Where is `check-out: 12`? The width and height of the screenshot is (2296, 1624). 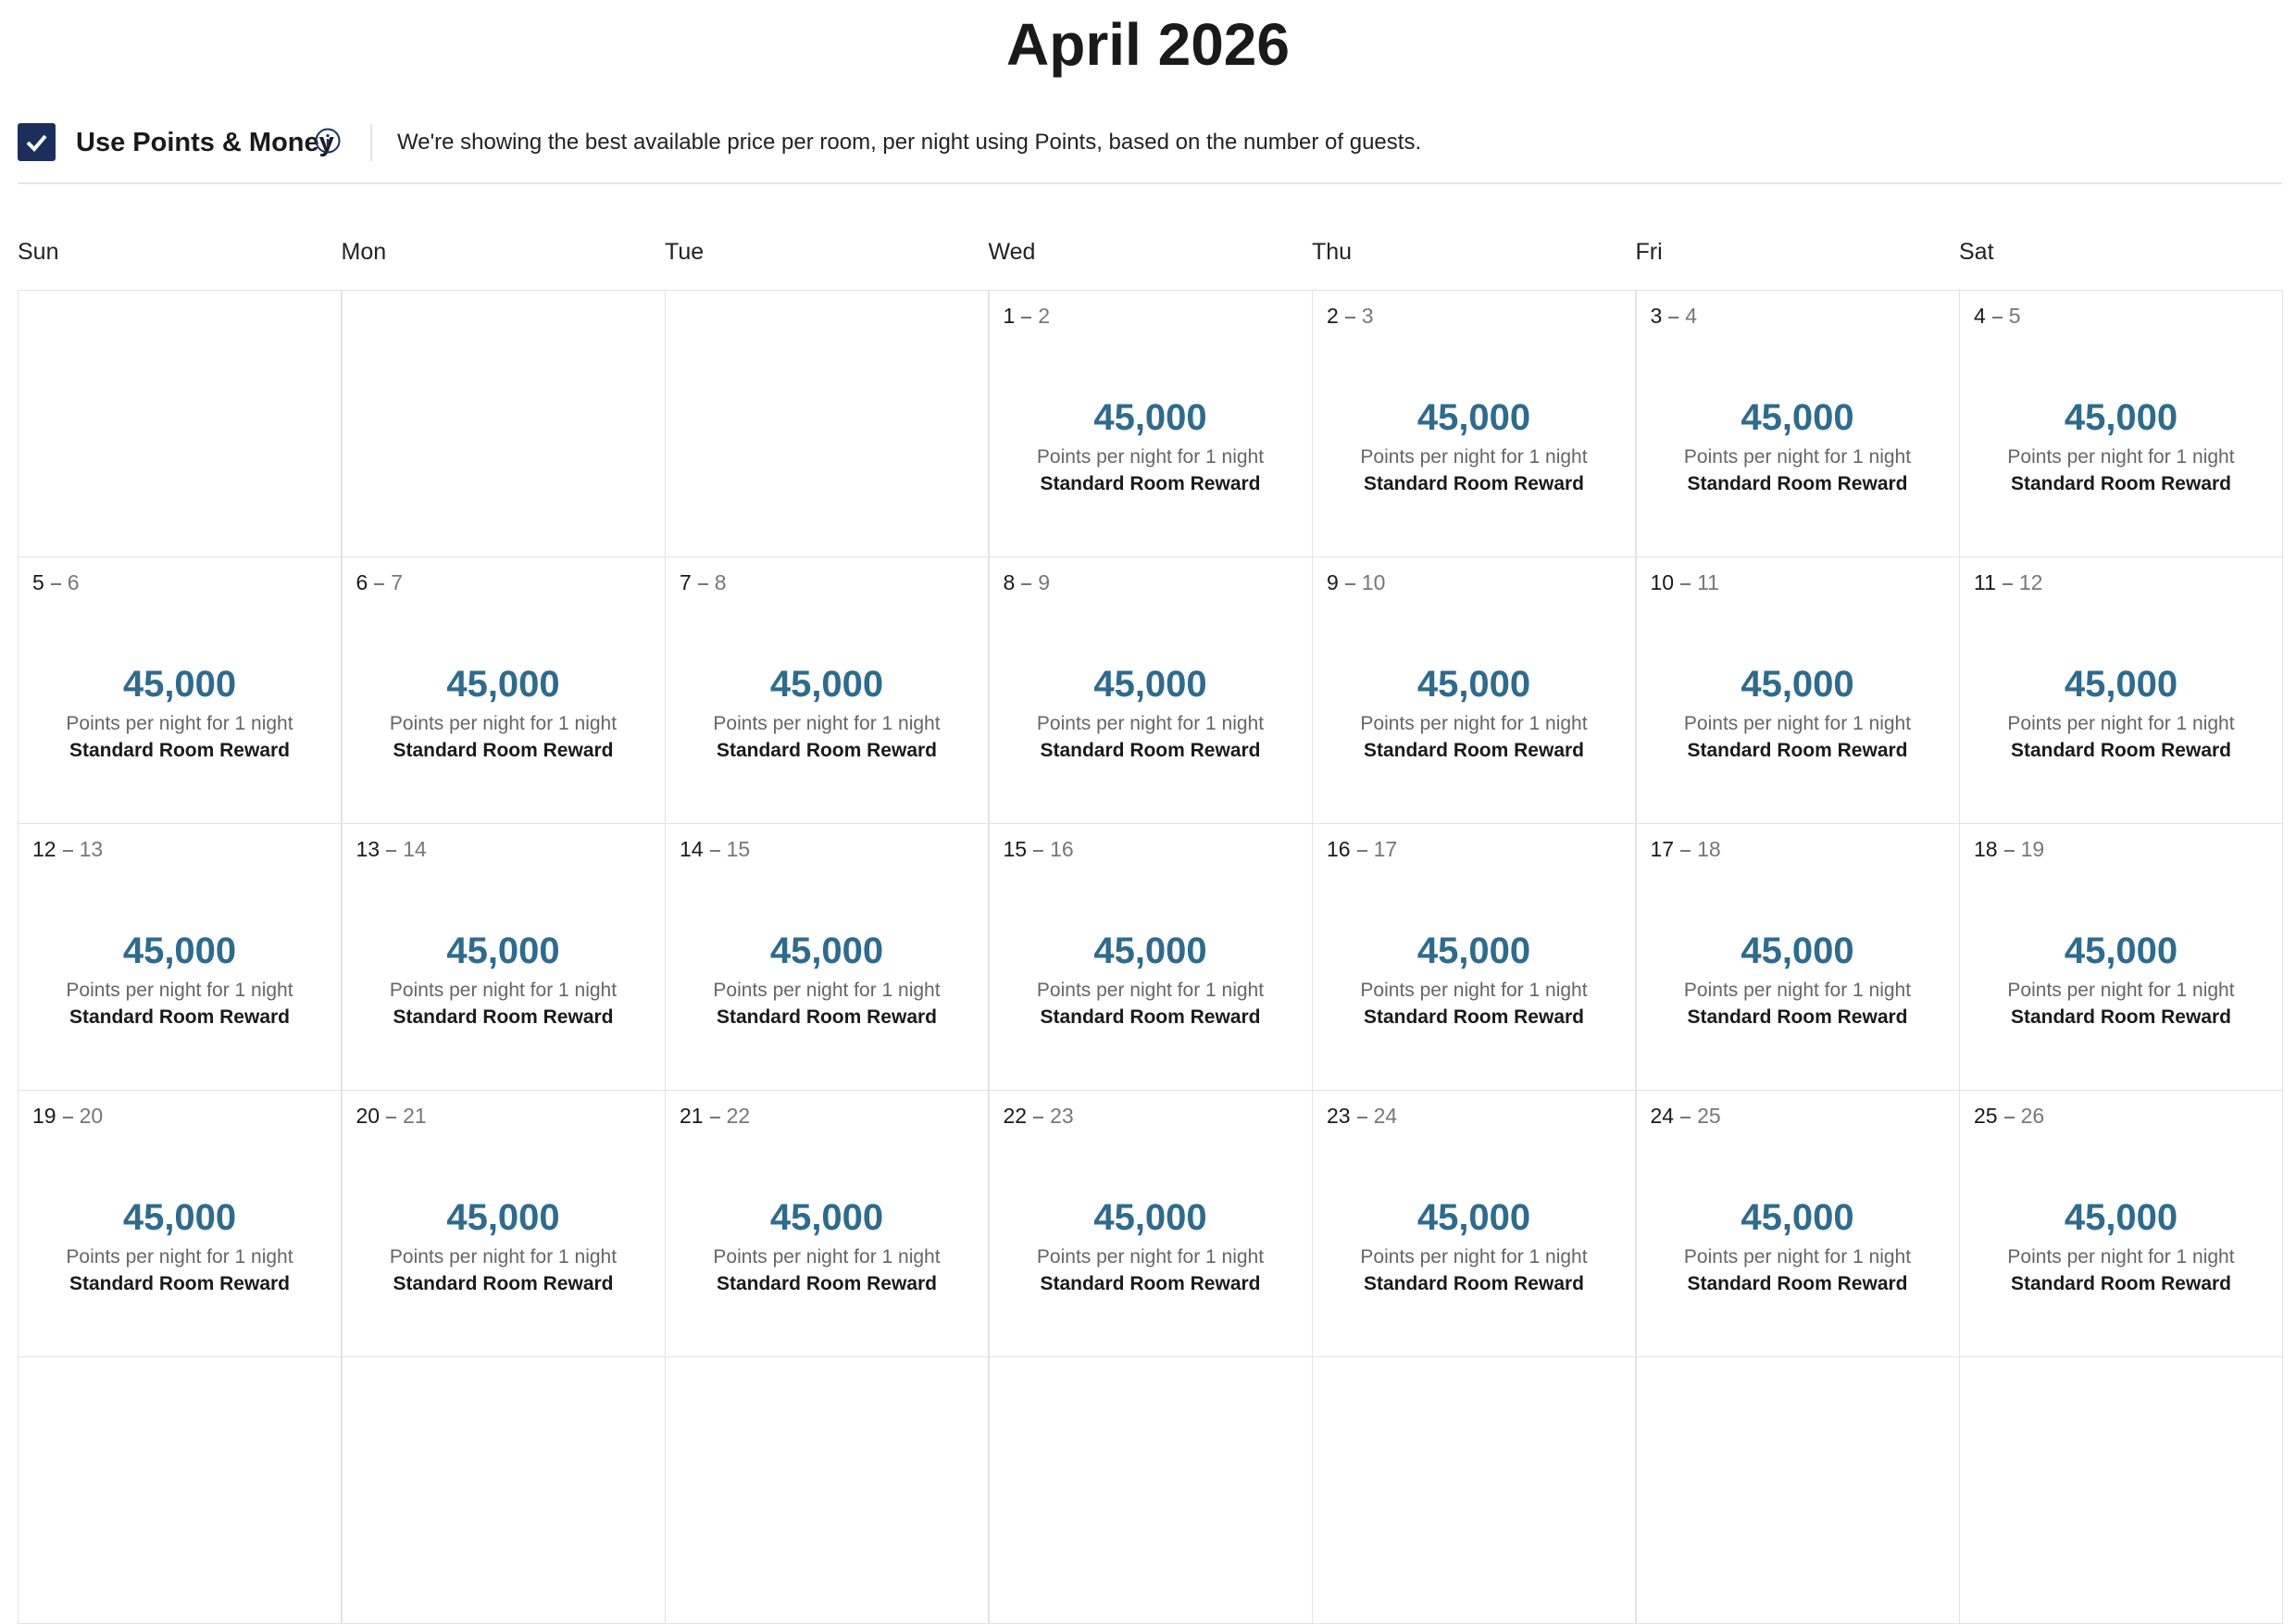
check-out: 12 is located at coordinates (2030, 582).